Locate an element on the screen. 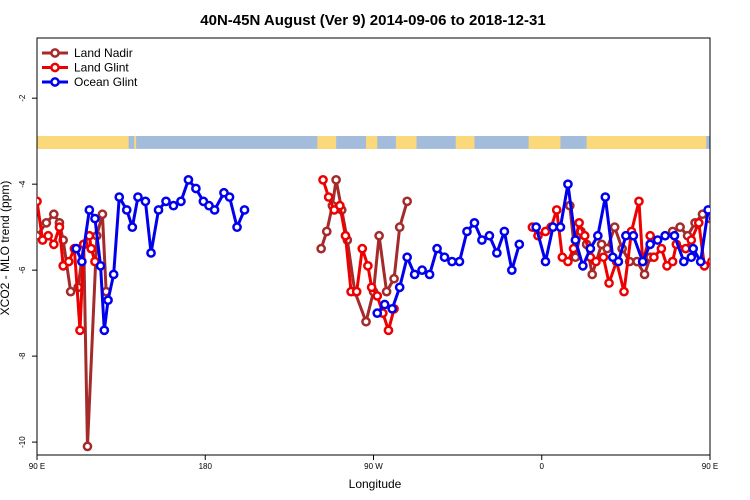 Image resolution: width=750 pixels, height=500 pixels. x-tick-label: 90 W is located at coordinates (373, 466).